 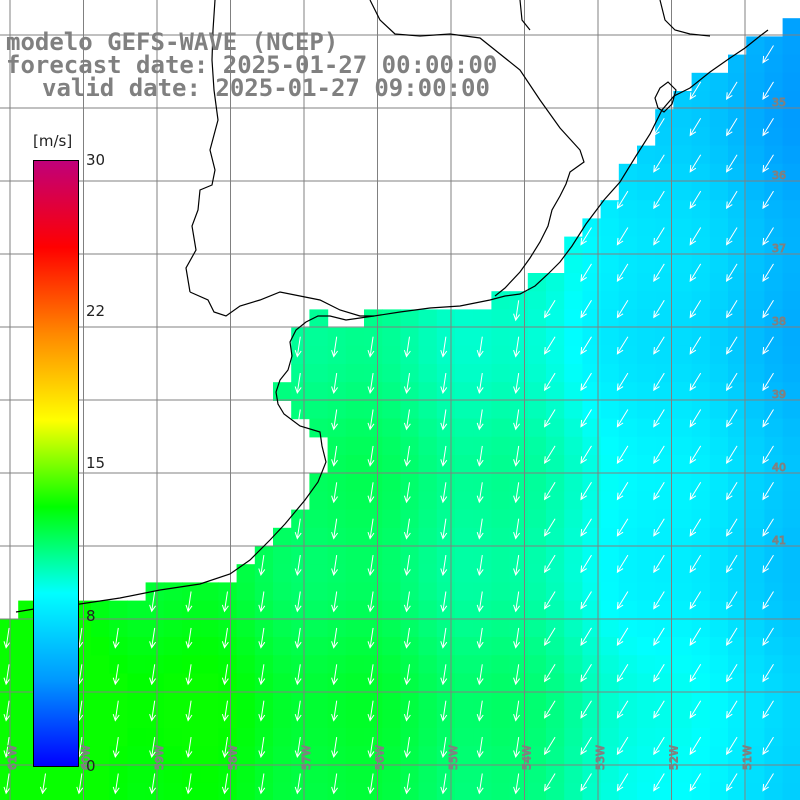 I want to click on lon-label: 59W, so click(x=159, y=757).